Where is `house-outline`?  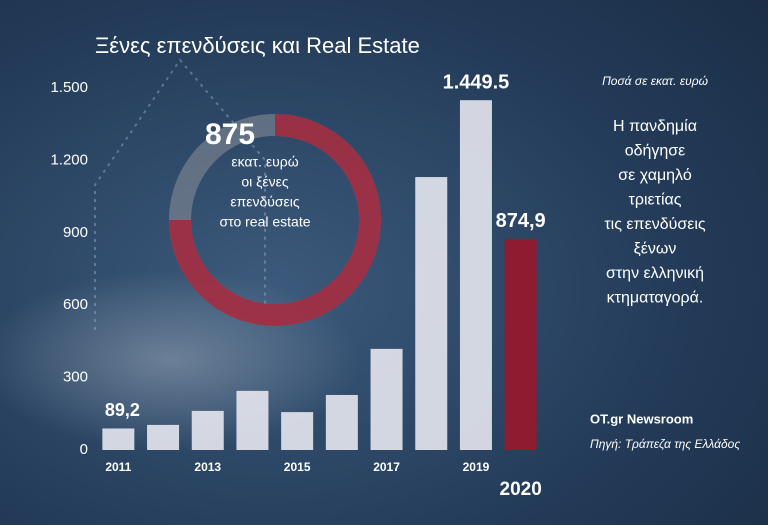 house-outline is located at coordinates (180, 194).